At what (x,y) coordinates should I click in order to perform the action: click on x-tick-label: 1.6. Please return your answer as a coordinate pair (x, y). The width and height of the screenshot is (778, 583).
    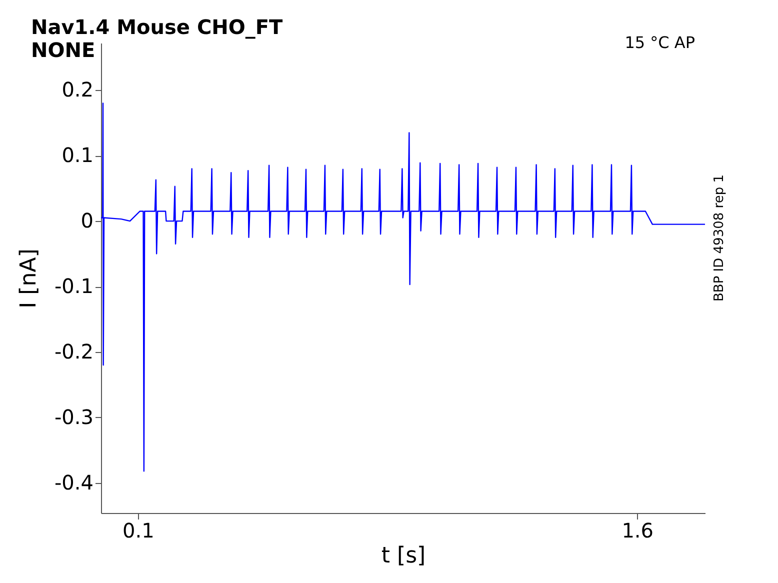
    Looking at the image, I should click on (638, 530).